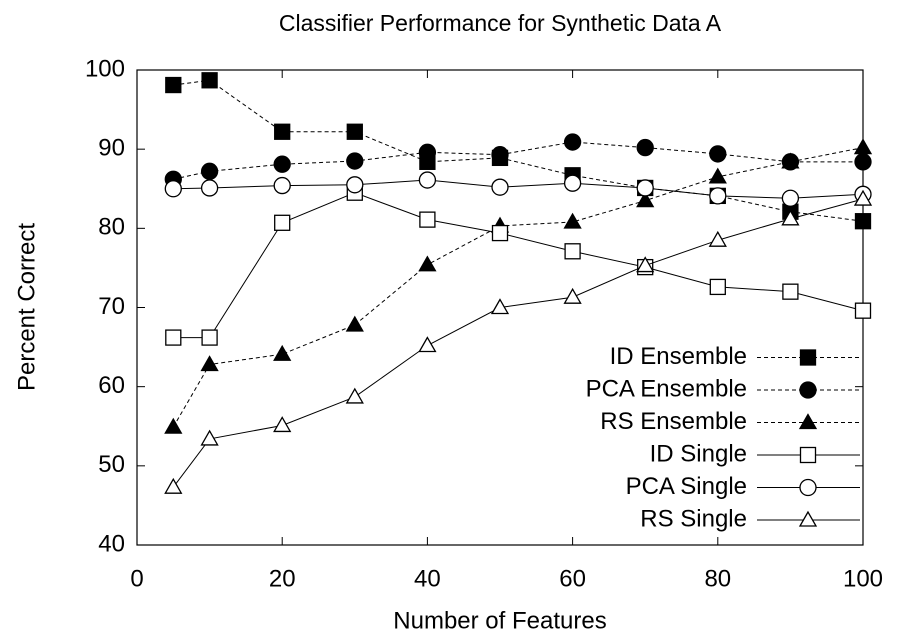 The image size is (898, 640). Describe the element at coordinates (111, 385) in the screenshot. I see `y-tick-label: 60` at that location.